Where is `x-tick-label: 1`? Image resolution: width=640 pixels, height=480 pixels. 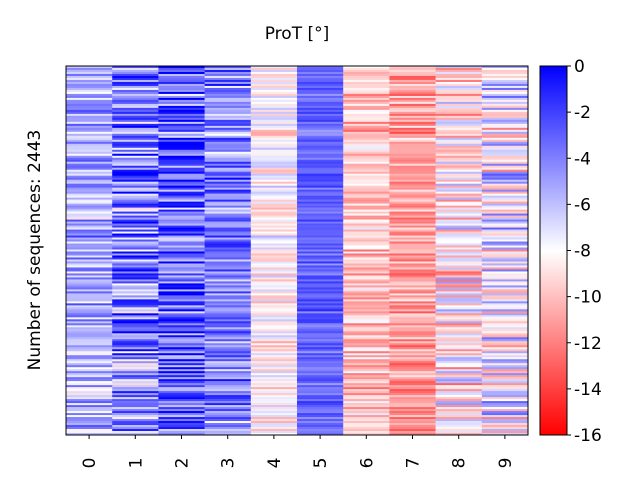 x-tick-label: 1 is located at coordinates (136, 463).